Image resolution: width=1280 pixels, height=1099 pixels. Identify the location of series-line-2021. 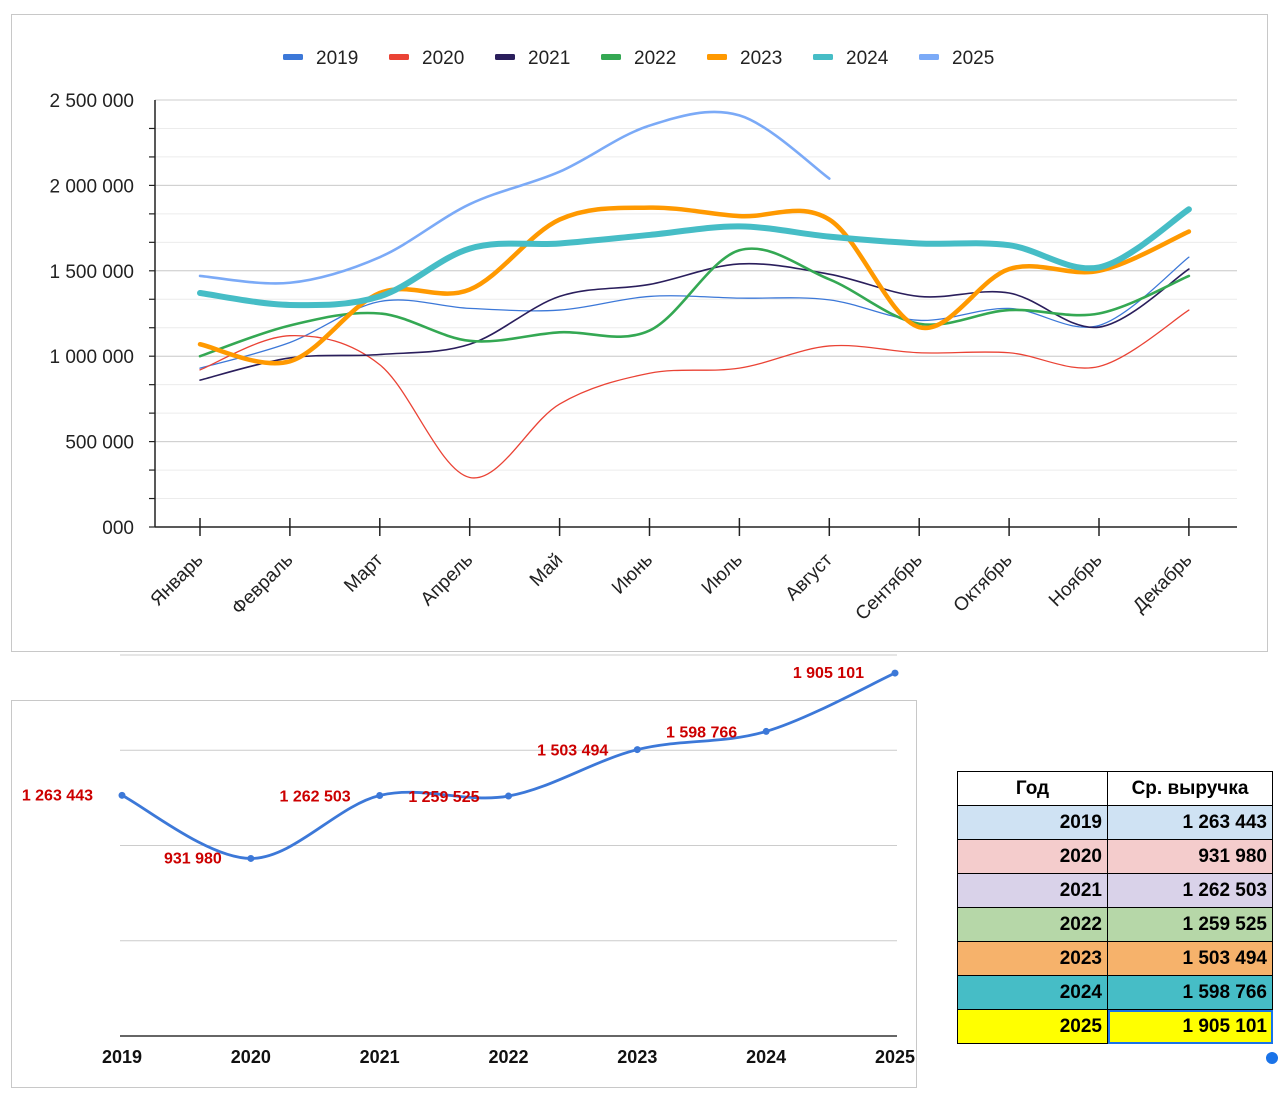
(694, 321).